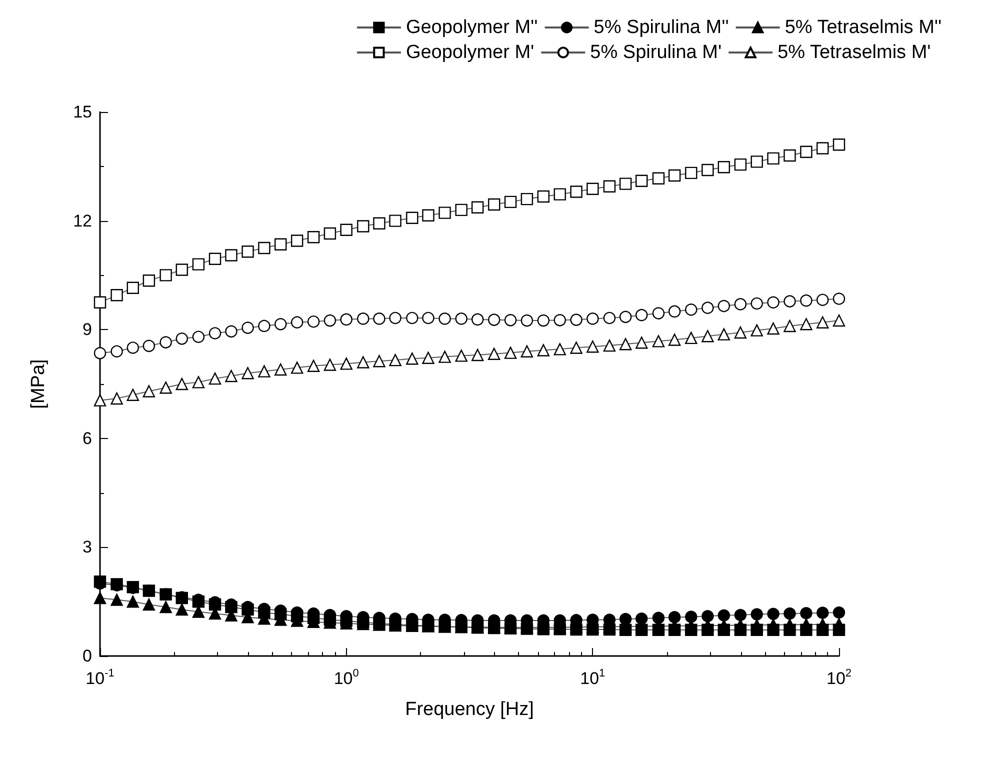 The height and width of the screenshot is (760, 995). What do you see at coordinates (854, 52) in the screenshot?
I see `legend-label: 5% Tetraselmis M'` at bounding box center [854, 52].